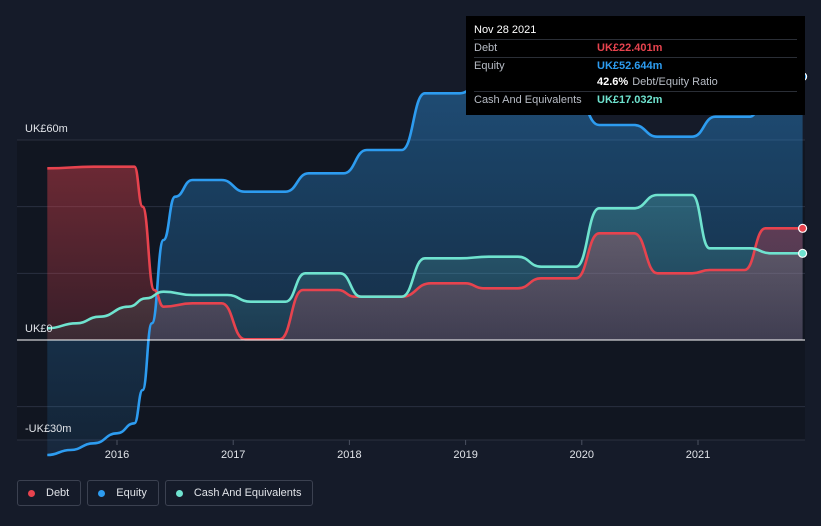  What do you see at coordinates (31, 493) in the screenshot?
I see `debt-dot-icon` at bounding box center [31, 493].